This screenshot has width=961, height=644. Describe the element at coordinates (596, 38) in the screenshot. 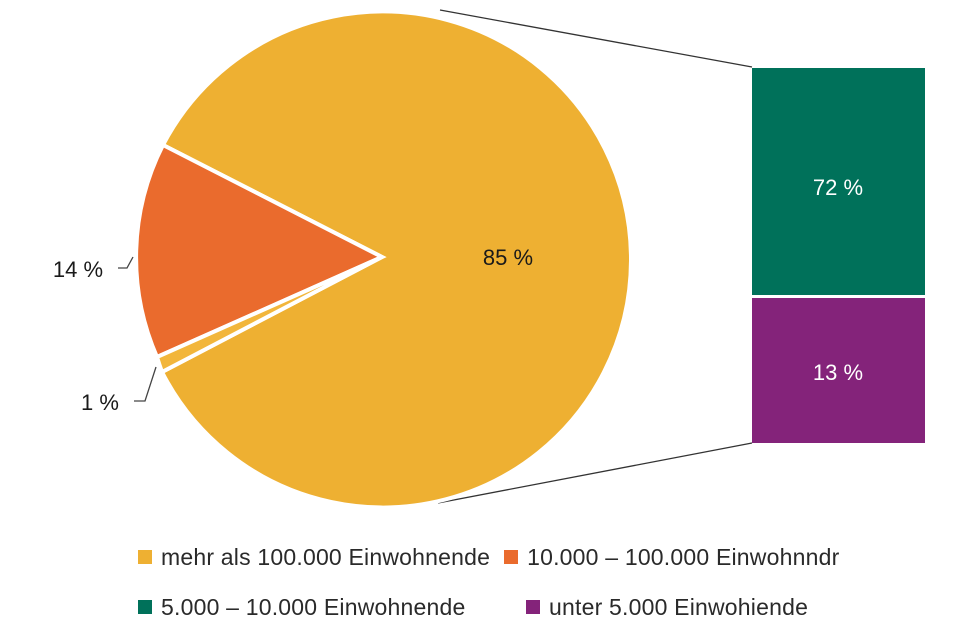

I see `connector-line-top` at that location.